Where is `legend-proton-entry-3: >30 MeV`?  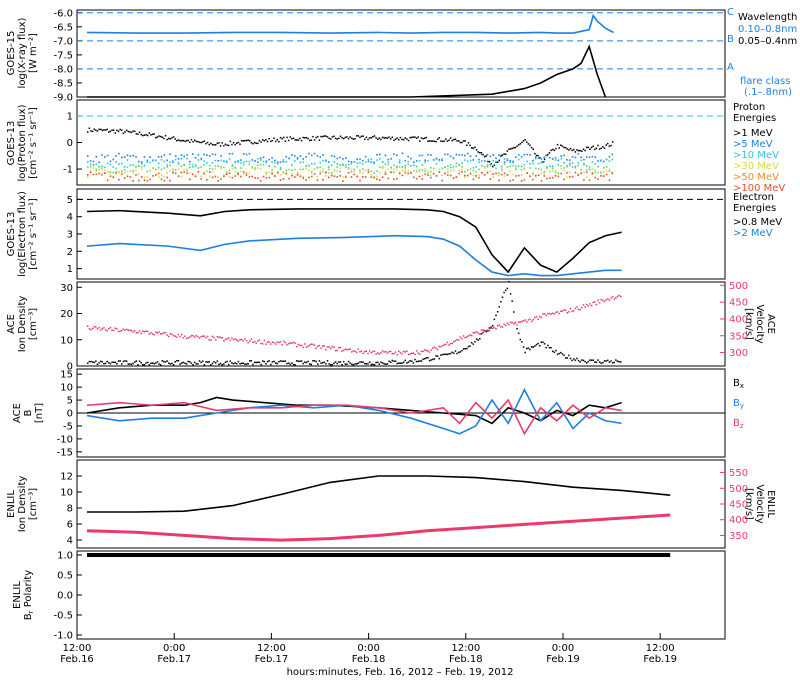 legend-proton-entry-3: >30 MeV is located at coordinates (756, 166).